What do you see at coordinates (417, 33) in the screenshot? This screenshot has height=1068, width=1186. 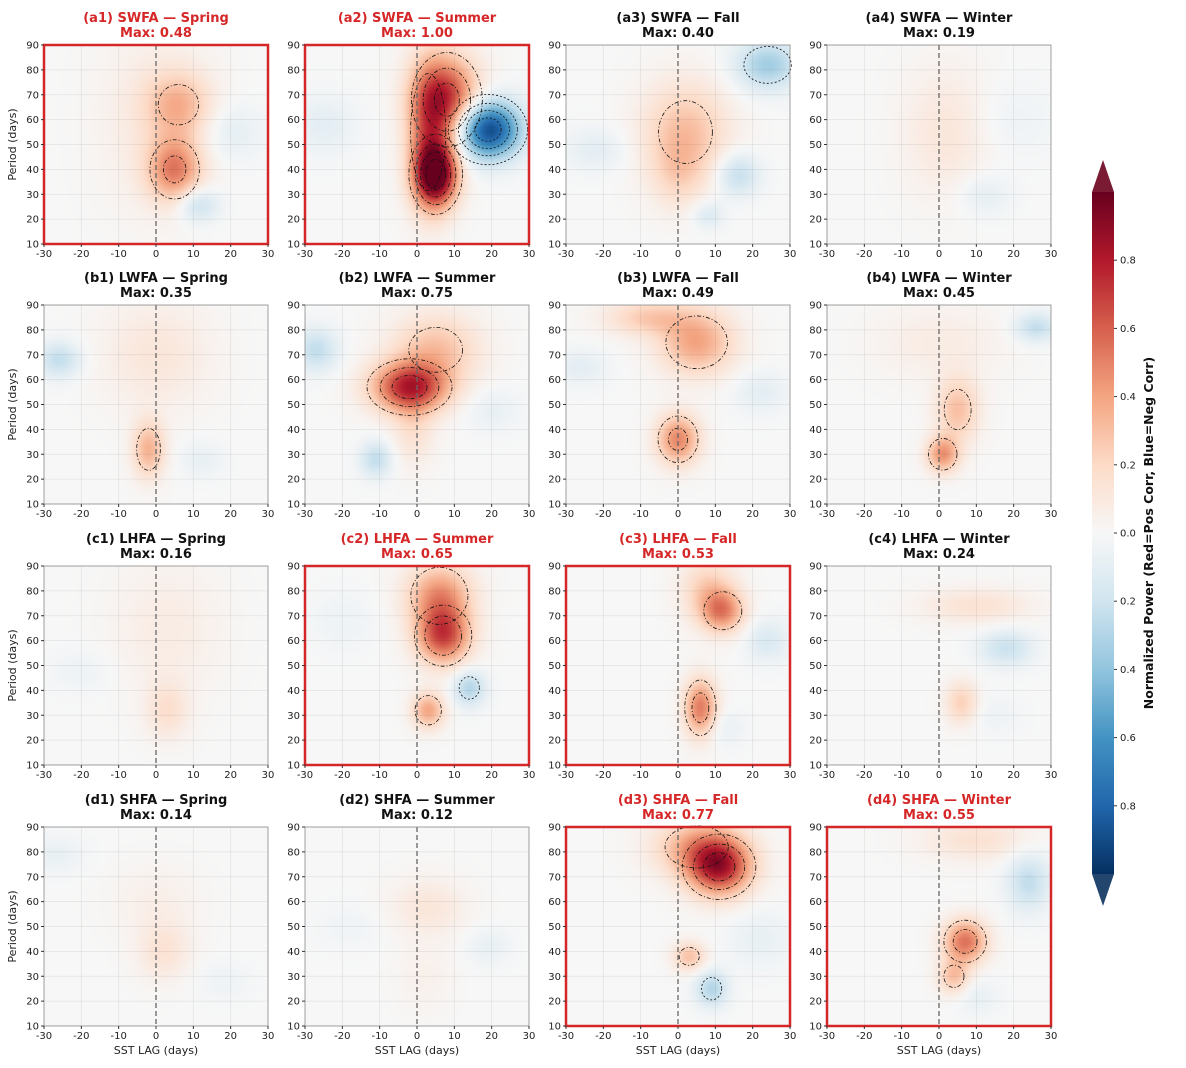 I see `panel-max-label: Max: 1.00` at bounding box center [417, 33].